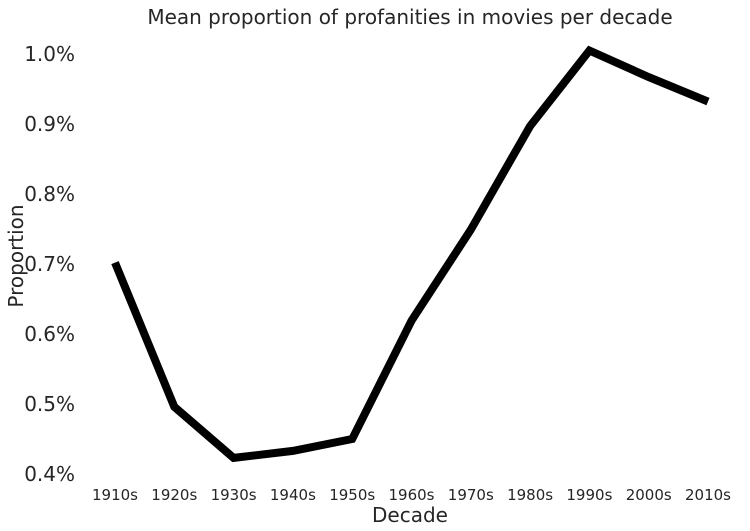 Image resolution: width=750 pixels, height=531 pixels. Describe the element at coordinates (234, 495) in the screenshot. I see `x-tick-label: 1930s` at that location.